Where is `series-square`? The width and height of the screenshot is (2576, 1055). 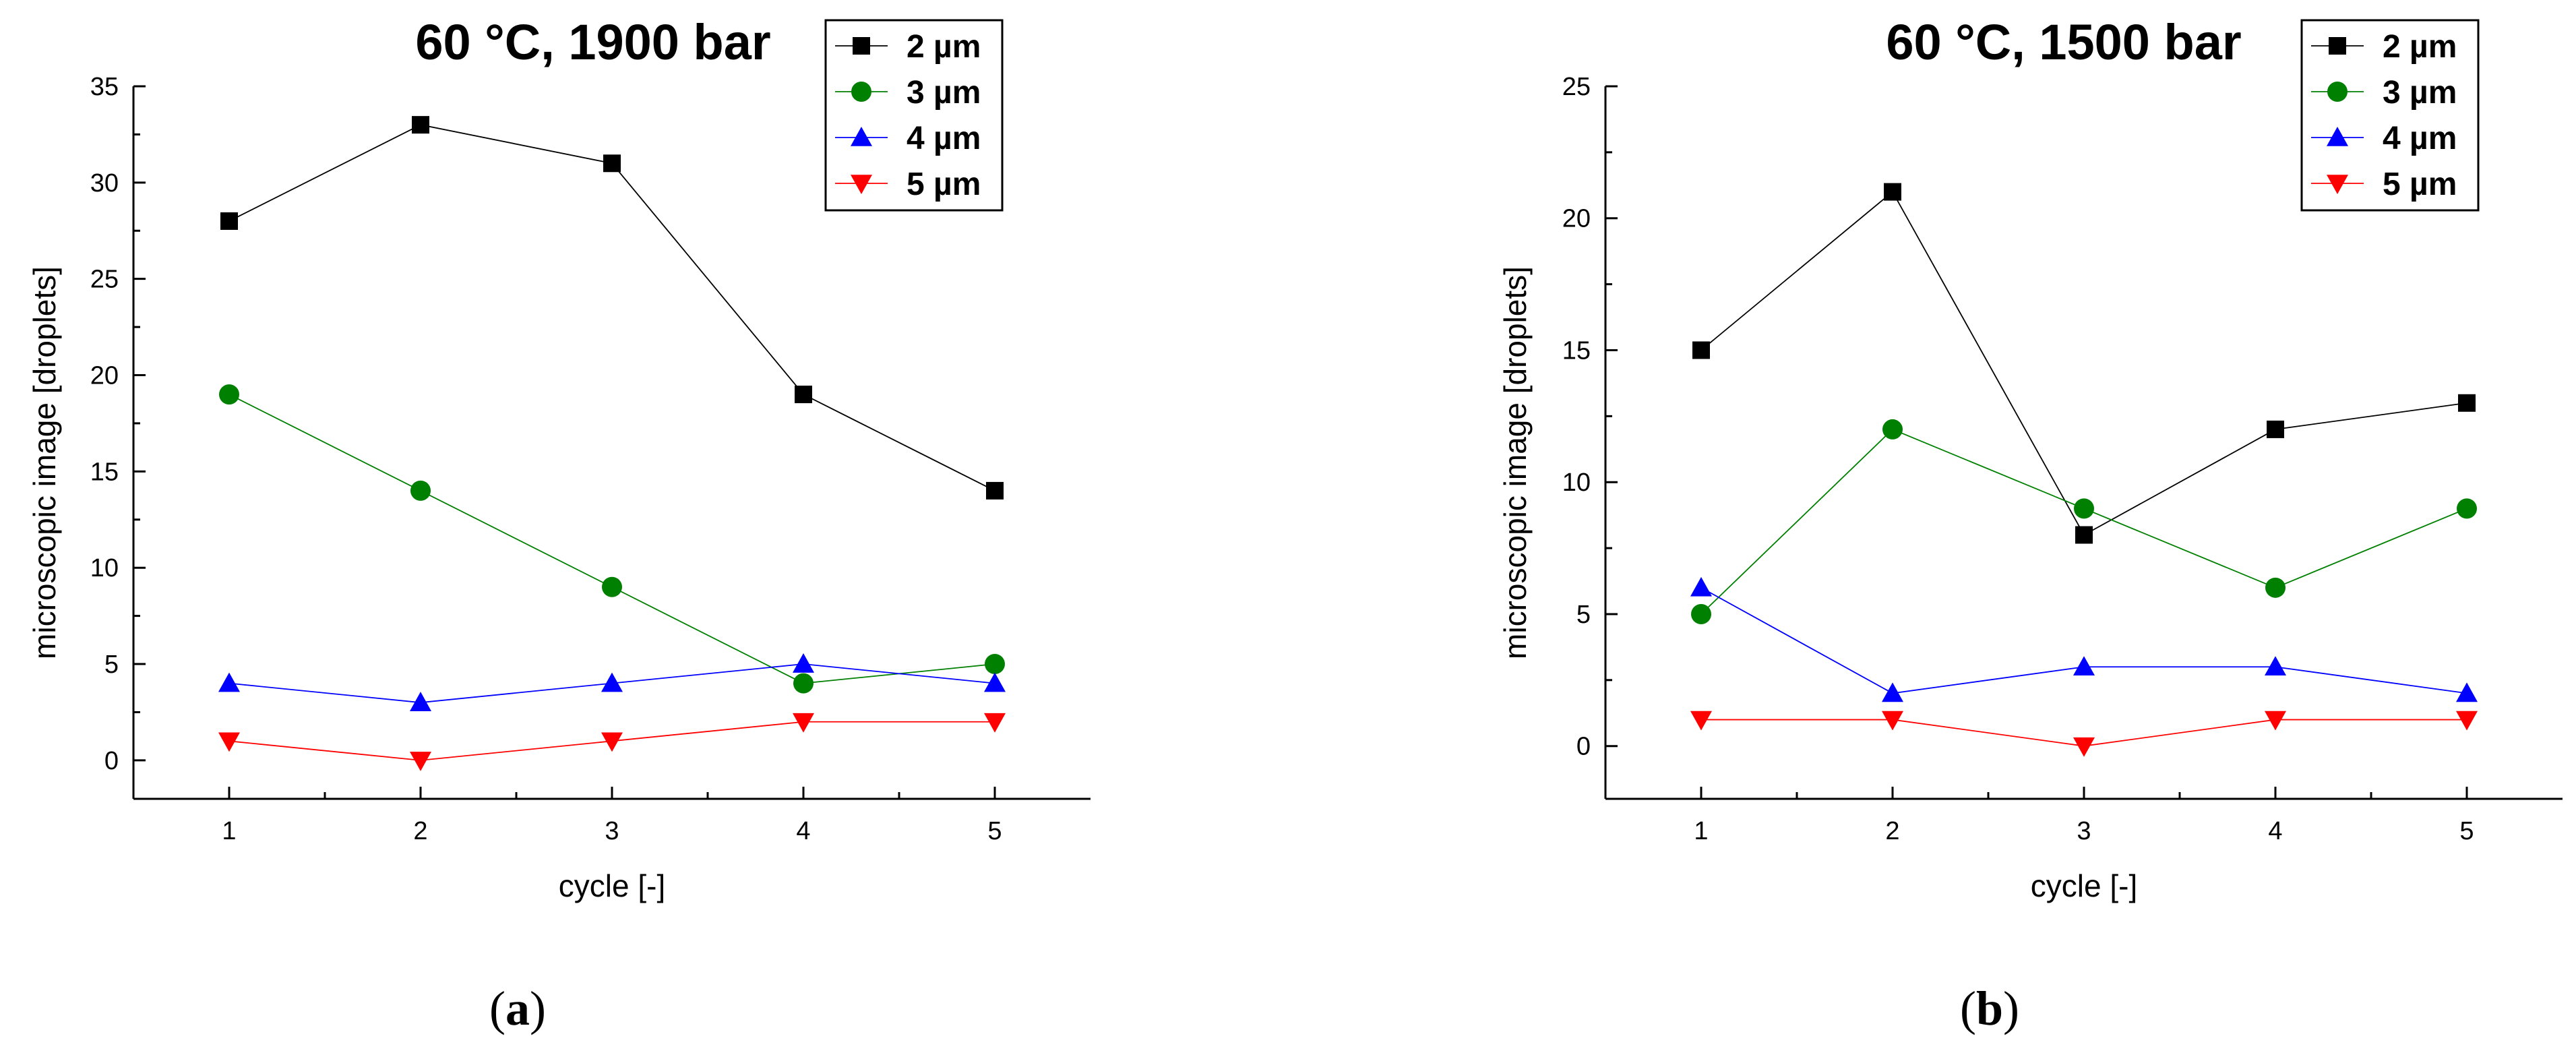
series-square is located at coordinates (2084, 364).